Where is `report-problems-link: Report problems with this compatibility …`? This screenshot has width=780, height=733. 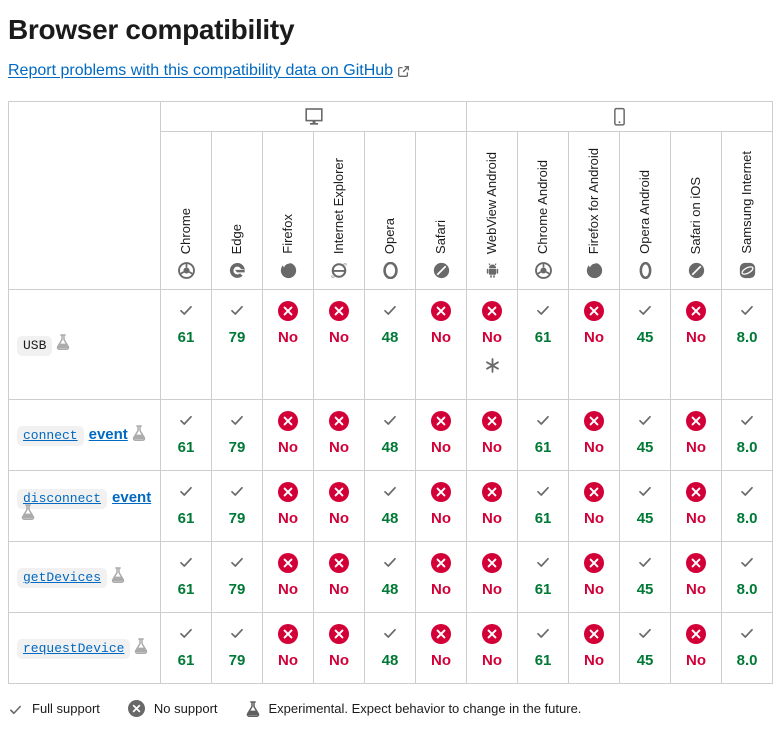
report-problems-link: Report problems with this compatibility … is located at coordinates (209, 70).